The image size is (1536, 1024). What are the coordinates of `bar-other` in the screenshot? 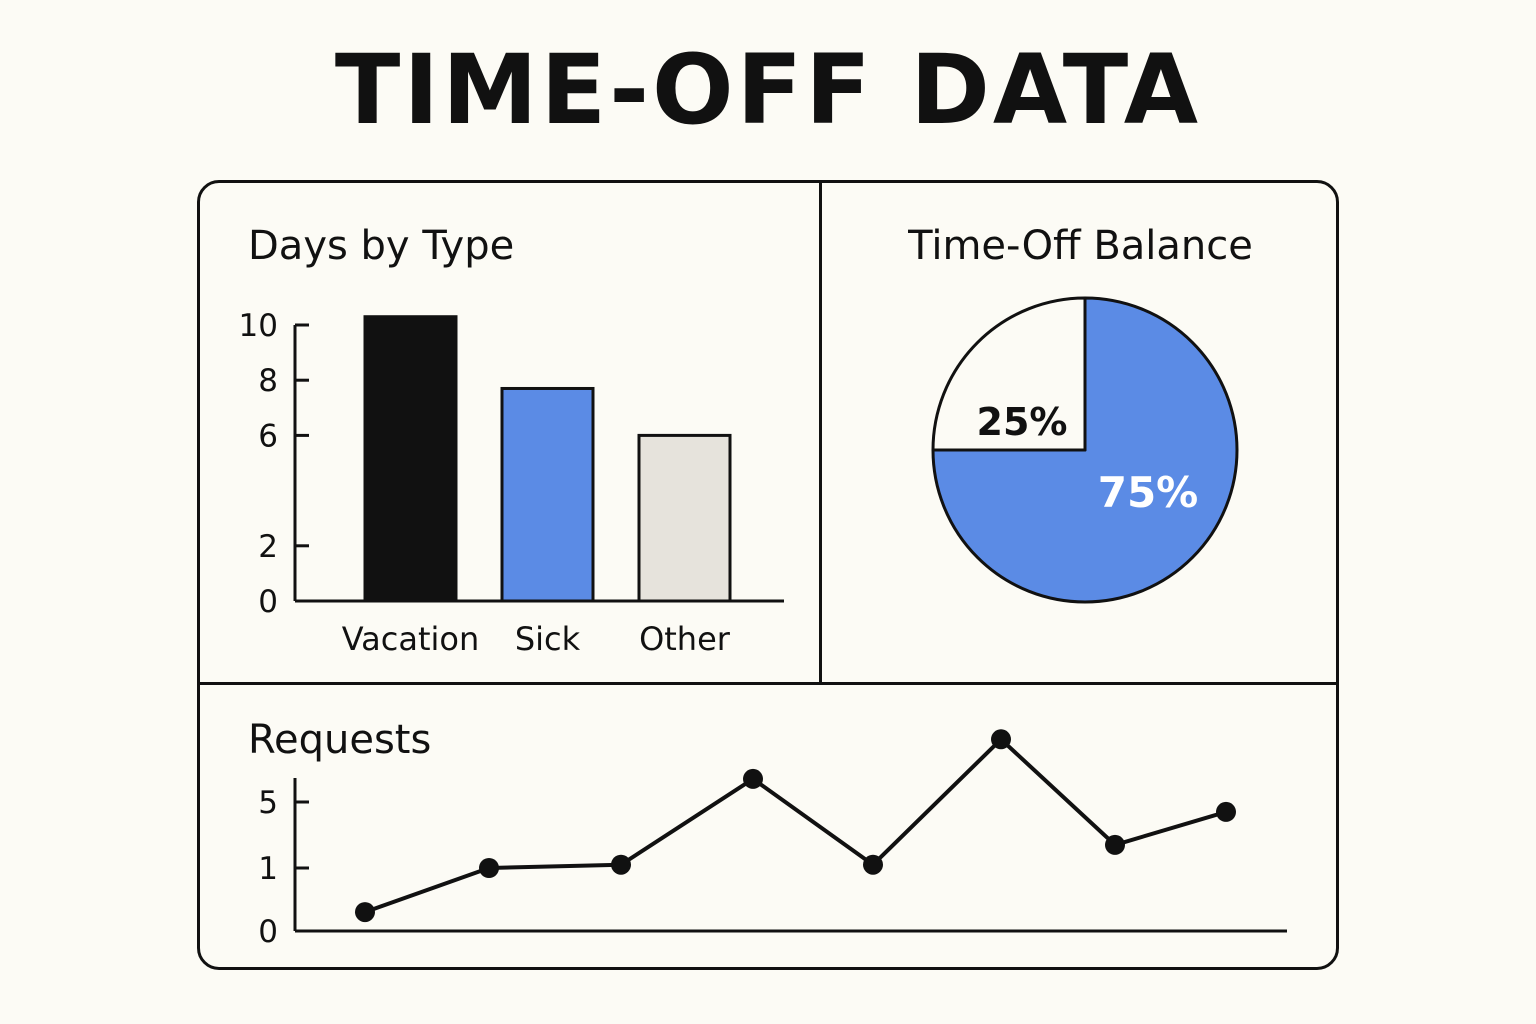 It's located at (684, 518).